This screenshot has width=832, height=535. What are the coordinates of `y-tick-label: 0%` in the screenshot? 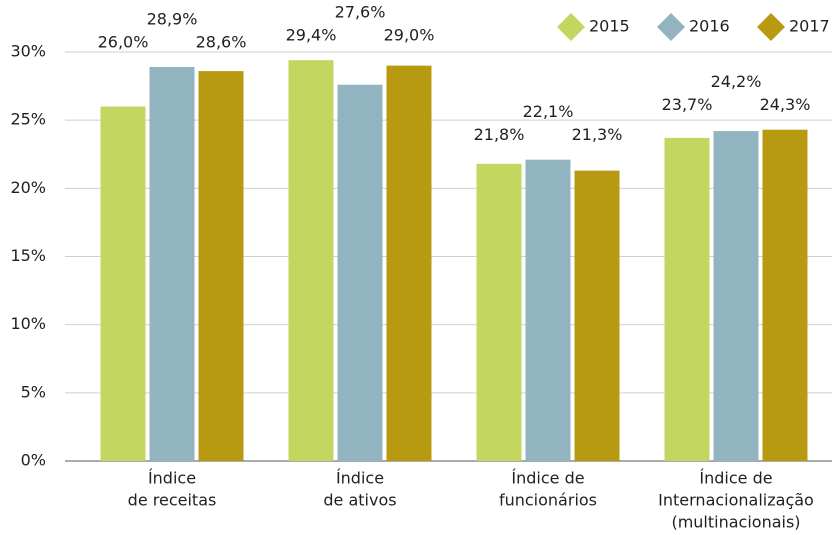 It's located at (33, 460).